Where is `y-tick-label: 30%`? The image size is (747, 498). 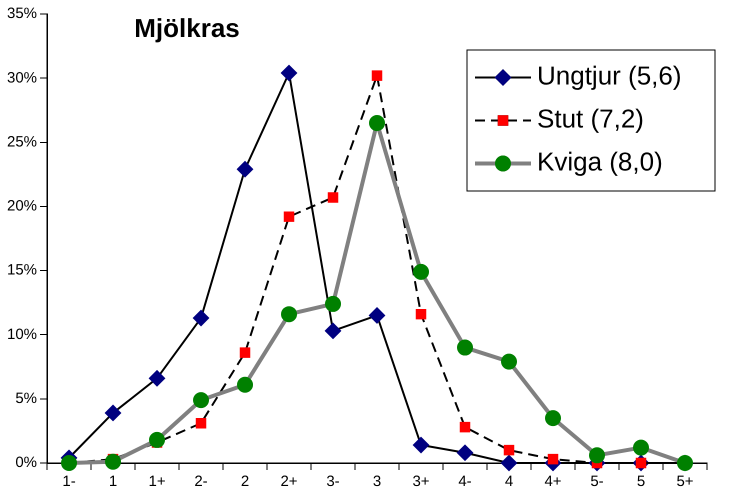 y-tick-label: 30% is located at coordinates (22, 77).